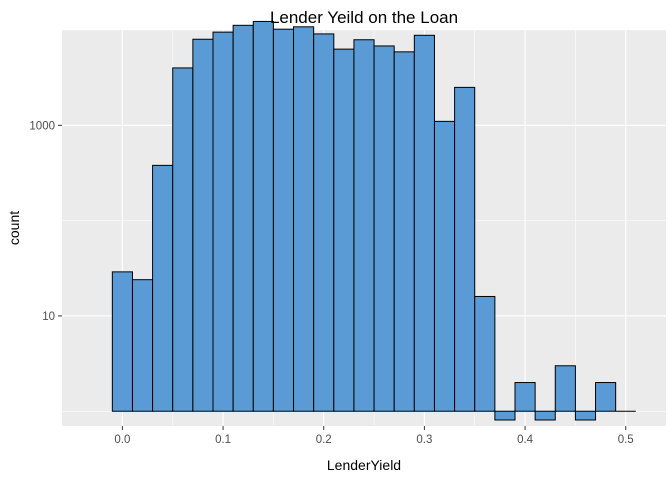 The image size is (672, 480). Describe the element at coordinates (626, 440) in the screenshot. I see `x-tick-label: 0.5` at that location.